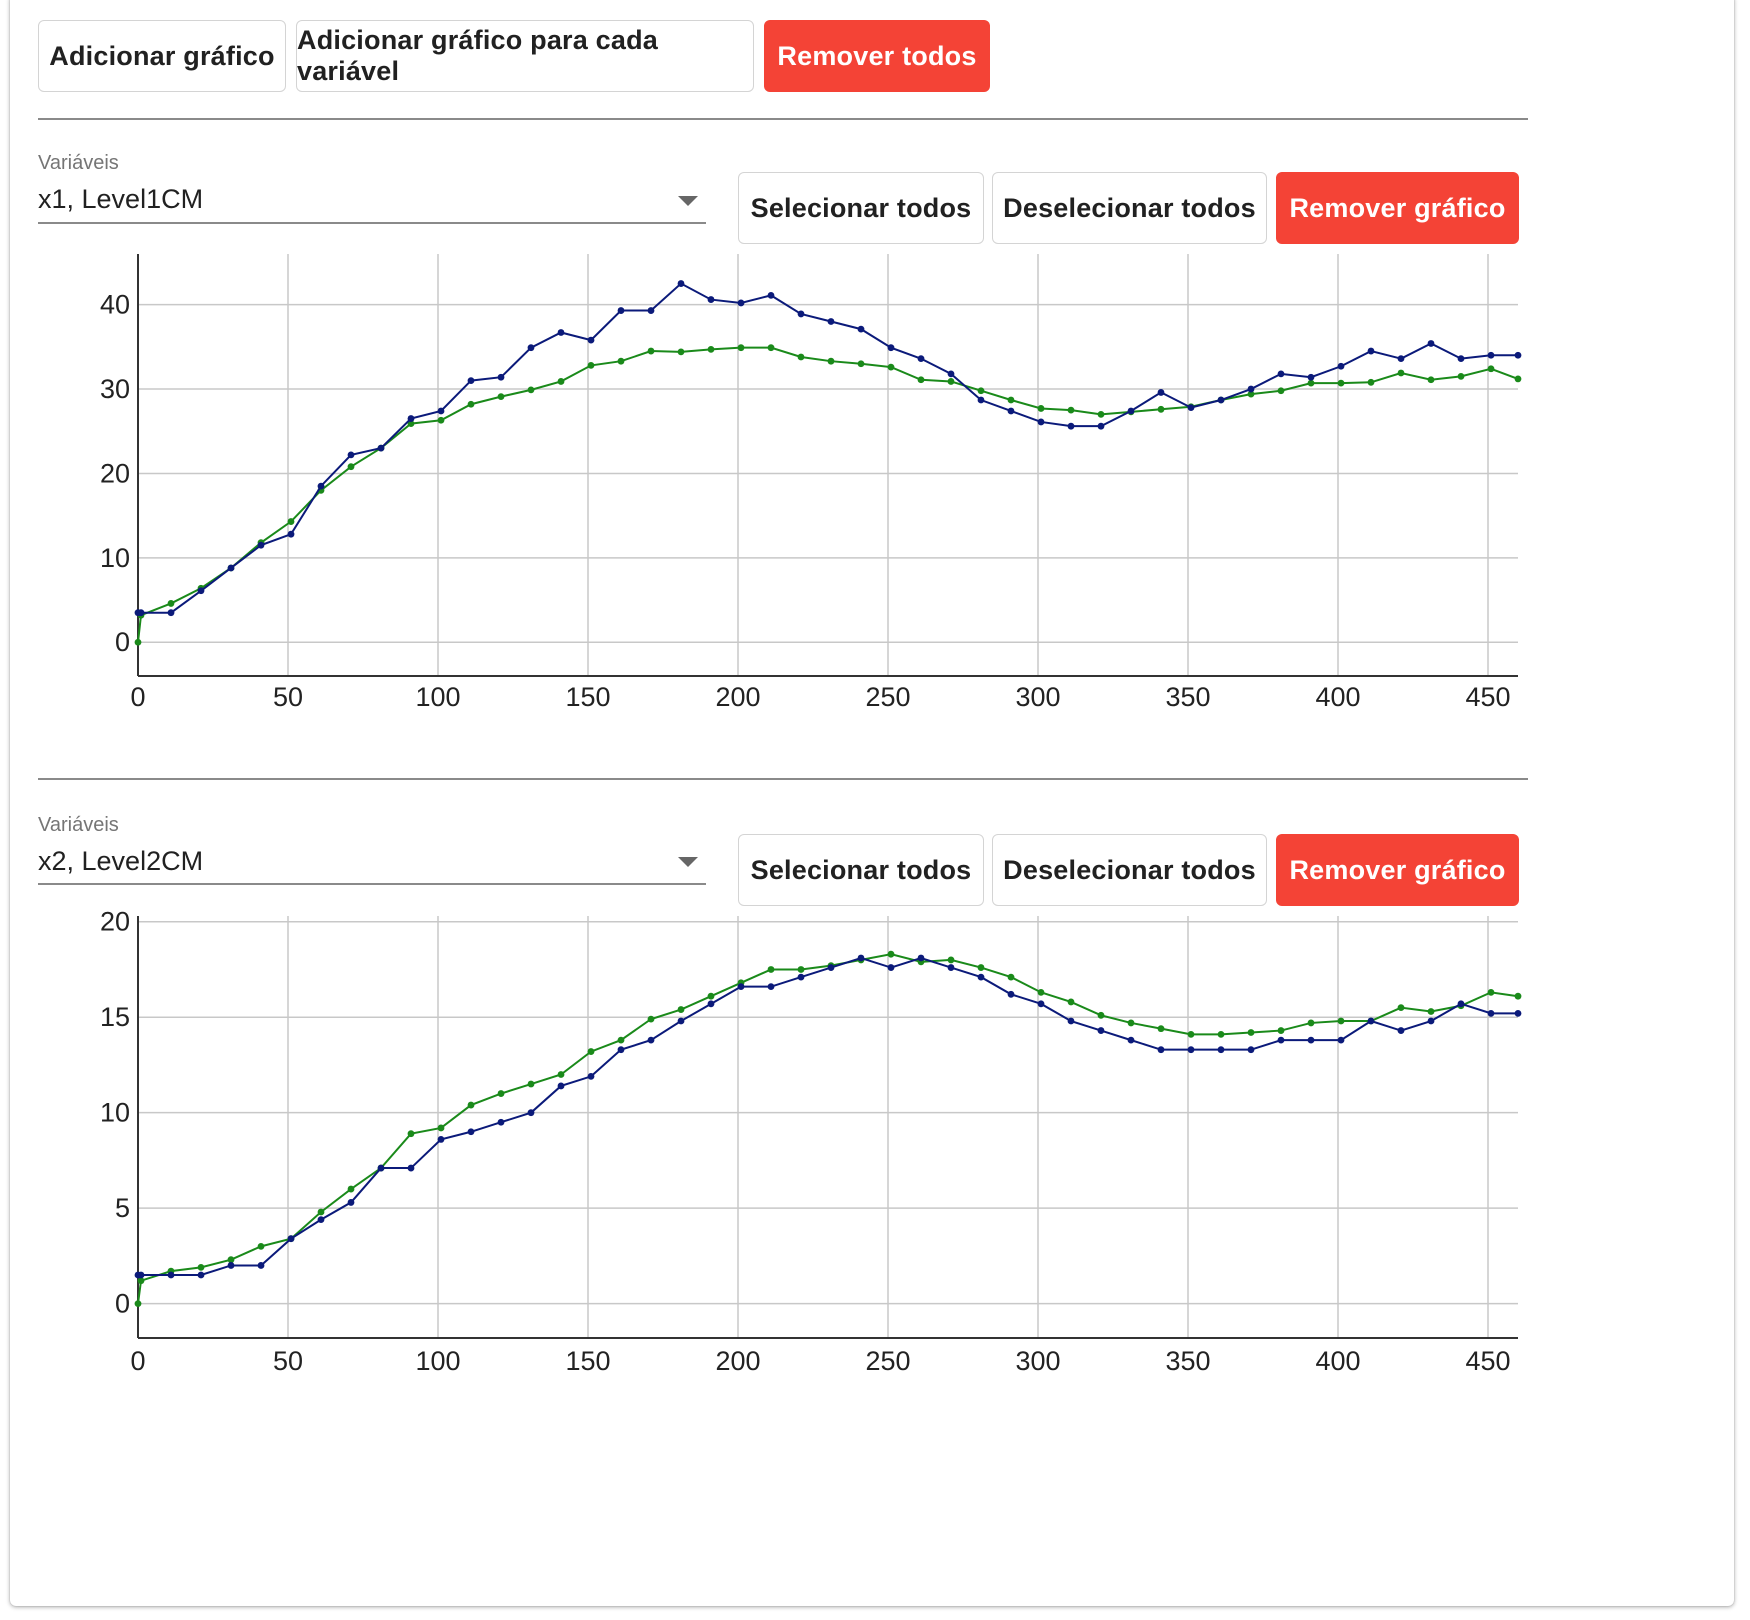  I want to click on variables-select-value: x2, Level2CM, so click(121, 861).